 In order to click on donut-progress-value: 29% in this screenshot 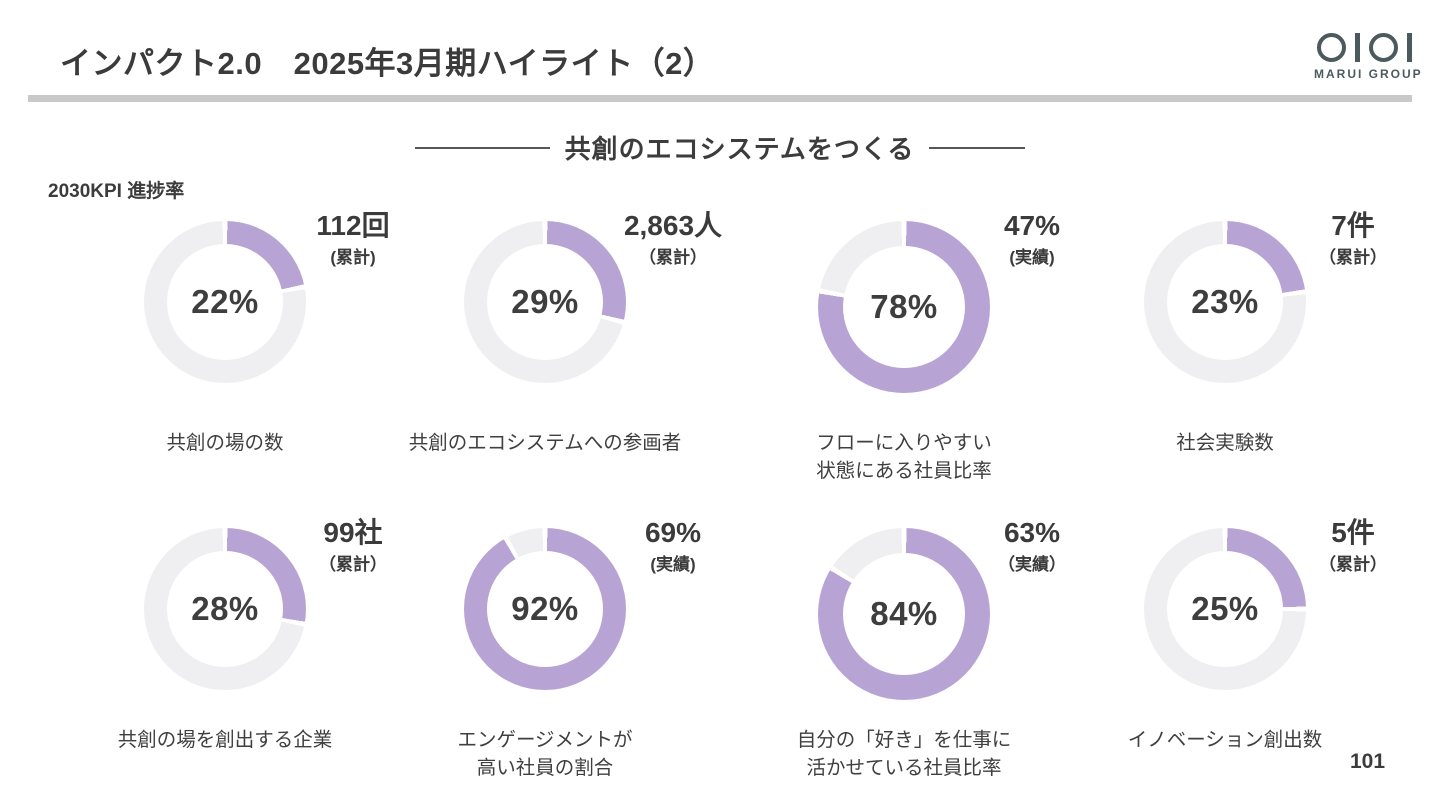, I will do `click(545, 301)`.